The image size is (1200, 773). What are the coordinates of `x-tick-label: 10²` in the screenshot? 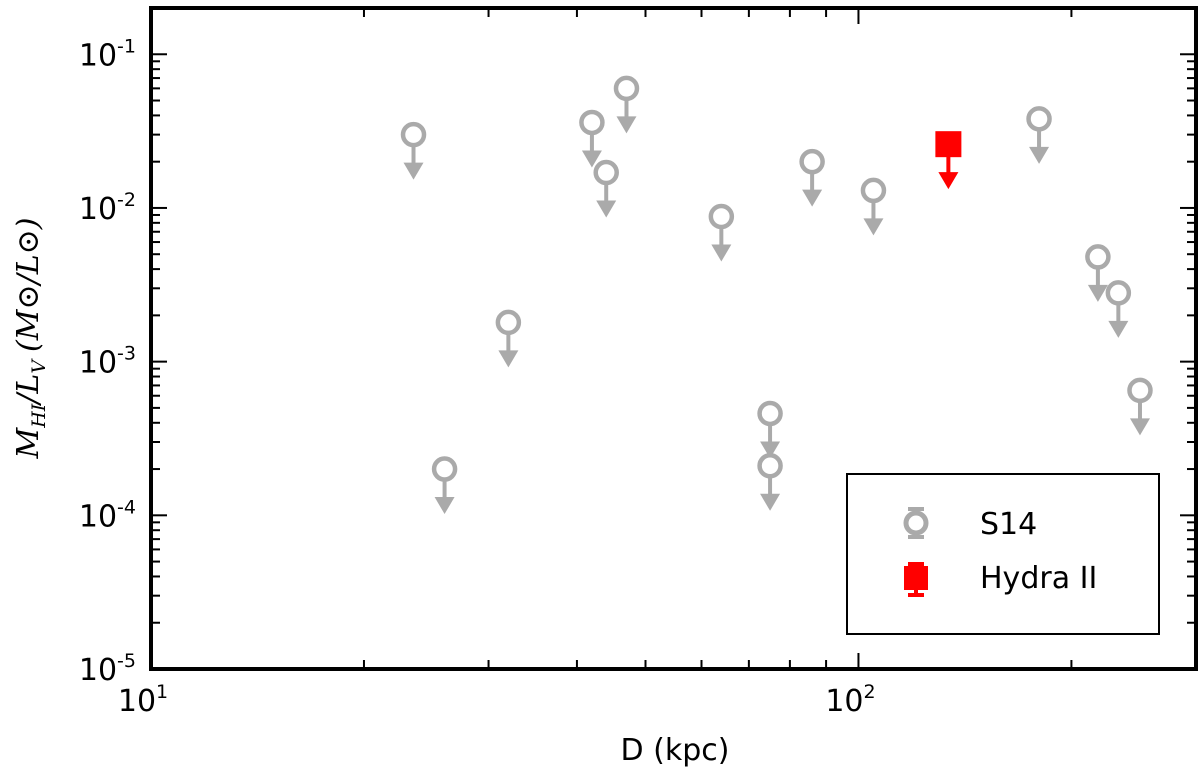 It's located at (850, 700).